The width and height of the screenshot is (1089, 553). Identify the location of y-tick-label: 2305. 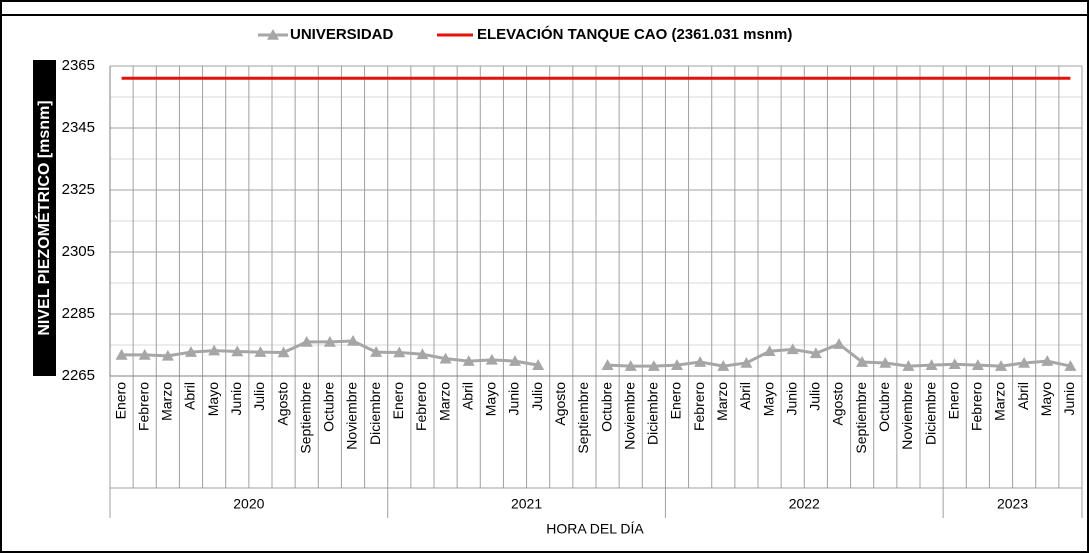
(78, 251).